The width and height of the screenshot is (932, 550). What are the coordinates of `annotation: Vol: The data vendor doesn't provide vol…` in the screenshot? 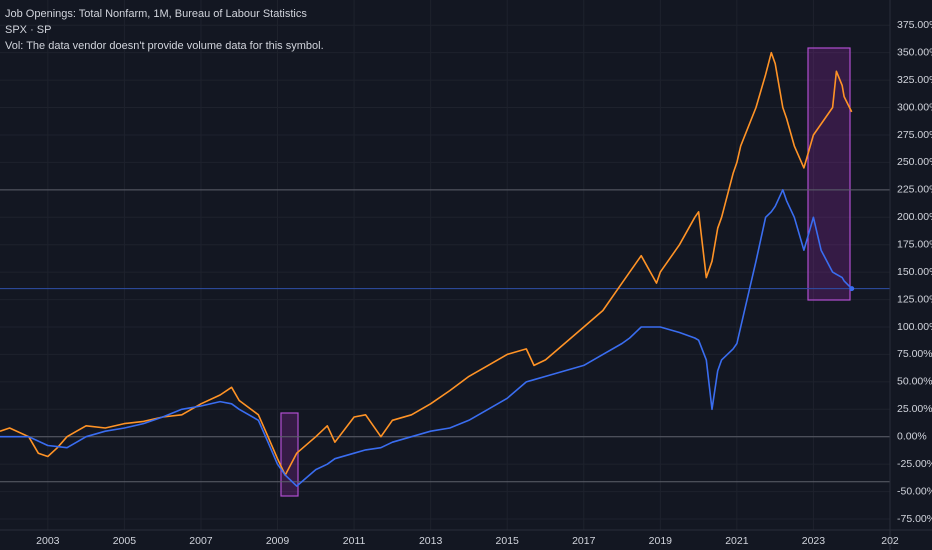 It's located at (164, 46).